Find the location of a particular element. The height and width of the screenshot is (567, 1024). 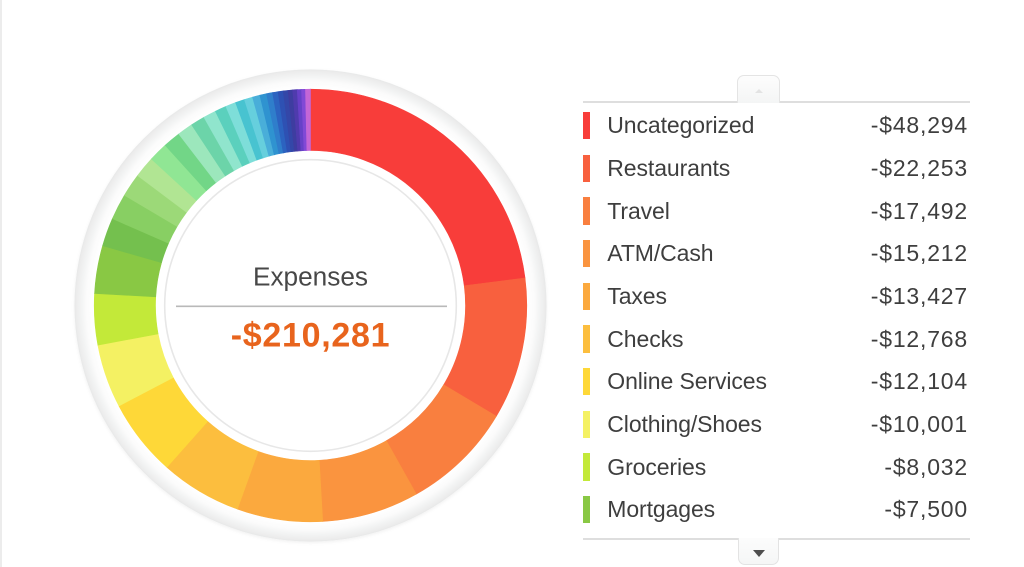

svg-text: Expenses is located at coordinates (310, 277).